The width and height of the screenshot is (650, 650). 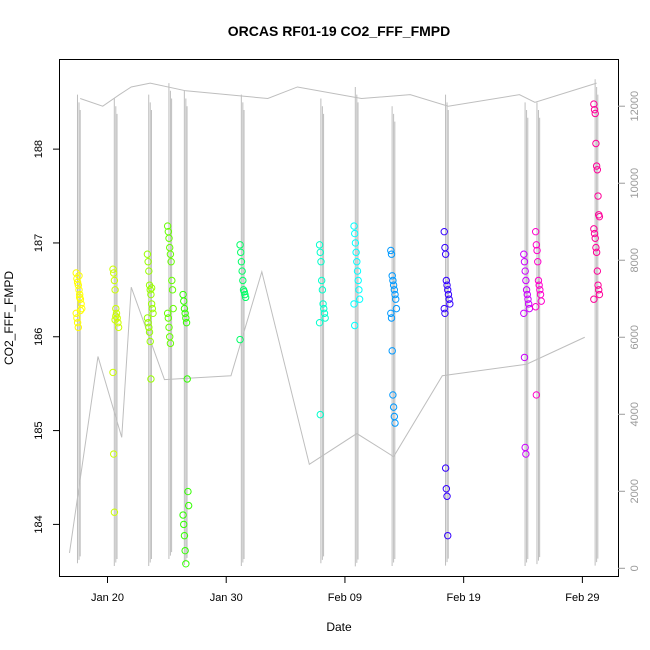 What do you see at coordinates (9, 318) in the screenshot?
I see `y-axis-label: CO2_FFF_FMPD` at bounding box center [9, 318].